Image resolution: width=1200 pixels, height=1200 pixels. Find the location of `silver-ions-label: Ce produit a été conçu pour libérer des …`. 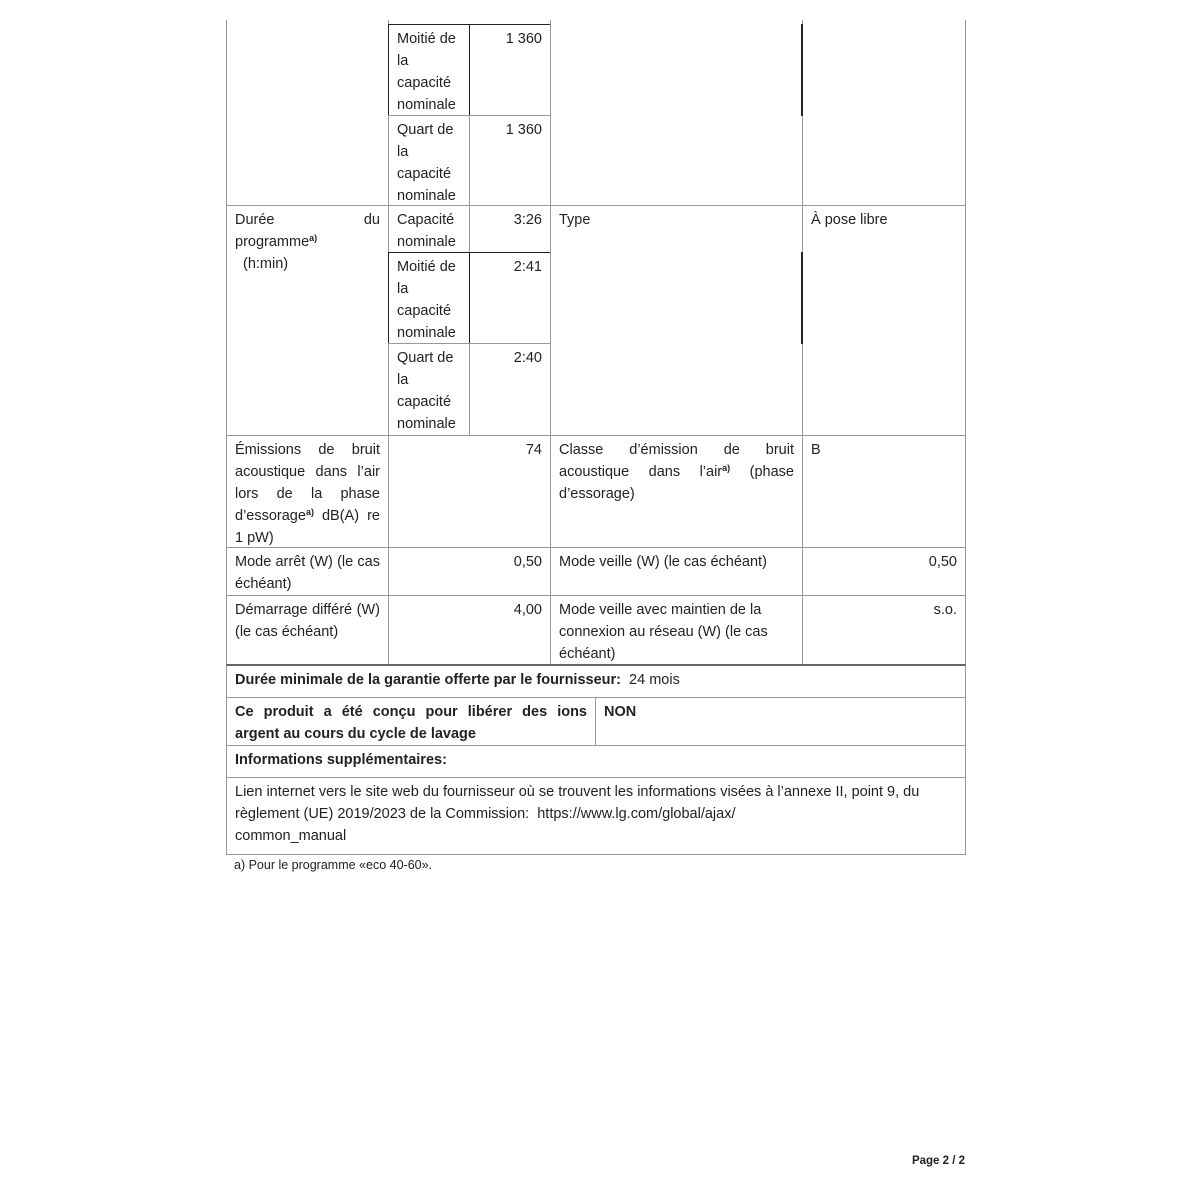

silver-ions-label: Ce produit a été conçu pour libérer des … is located at coordinates (411, 721).